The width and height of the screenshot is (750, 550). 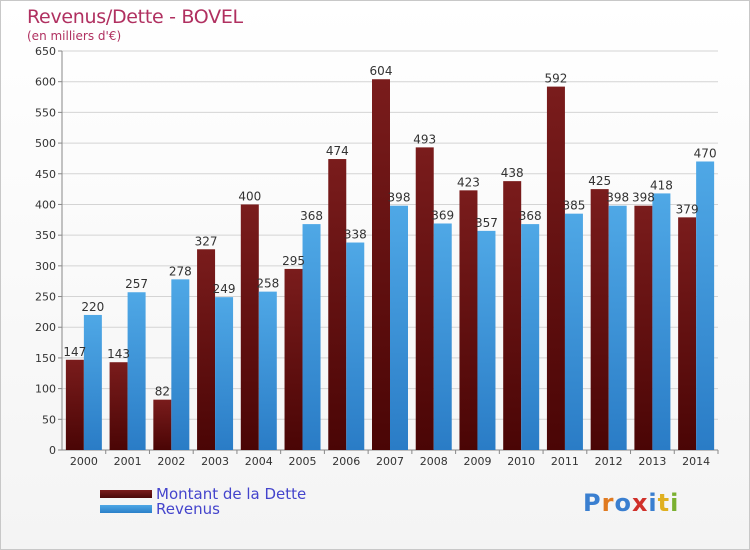 I want to click on data-label: 258, so click(x=267, y=284).